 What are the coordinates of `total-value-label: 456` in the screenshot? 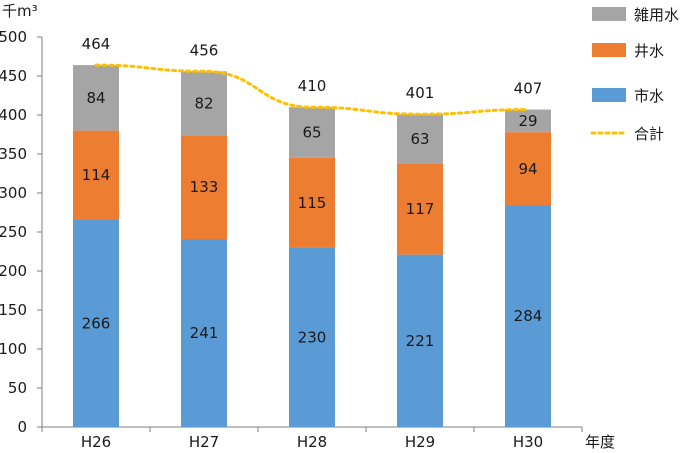 It's located at (204, 50).